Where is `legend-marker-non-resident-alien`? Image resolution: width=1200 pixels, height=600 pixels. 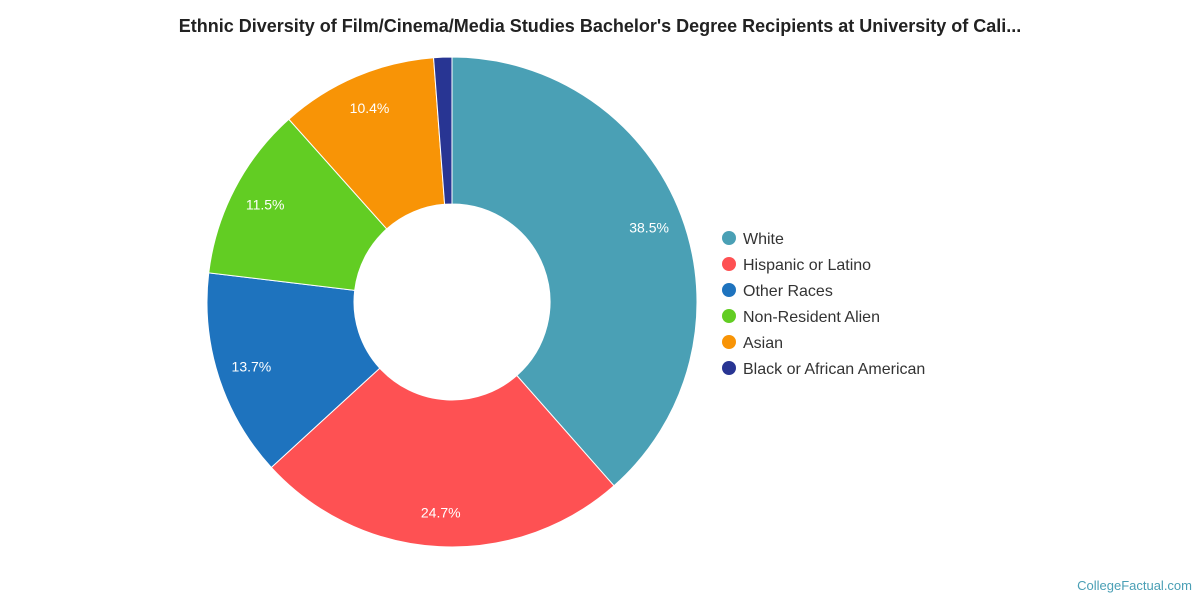 legend-marker-non-resident-alien is located at coordinates (729, 316).